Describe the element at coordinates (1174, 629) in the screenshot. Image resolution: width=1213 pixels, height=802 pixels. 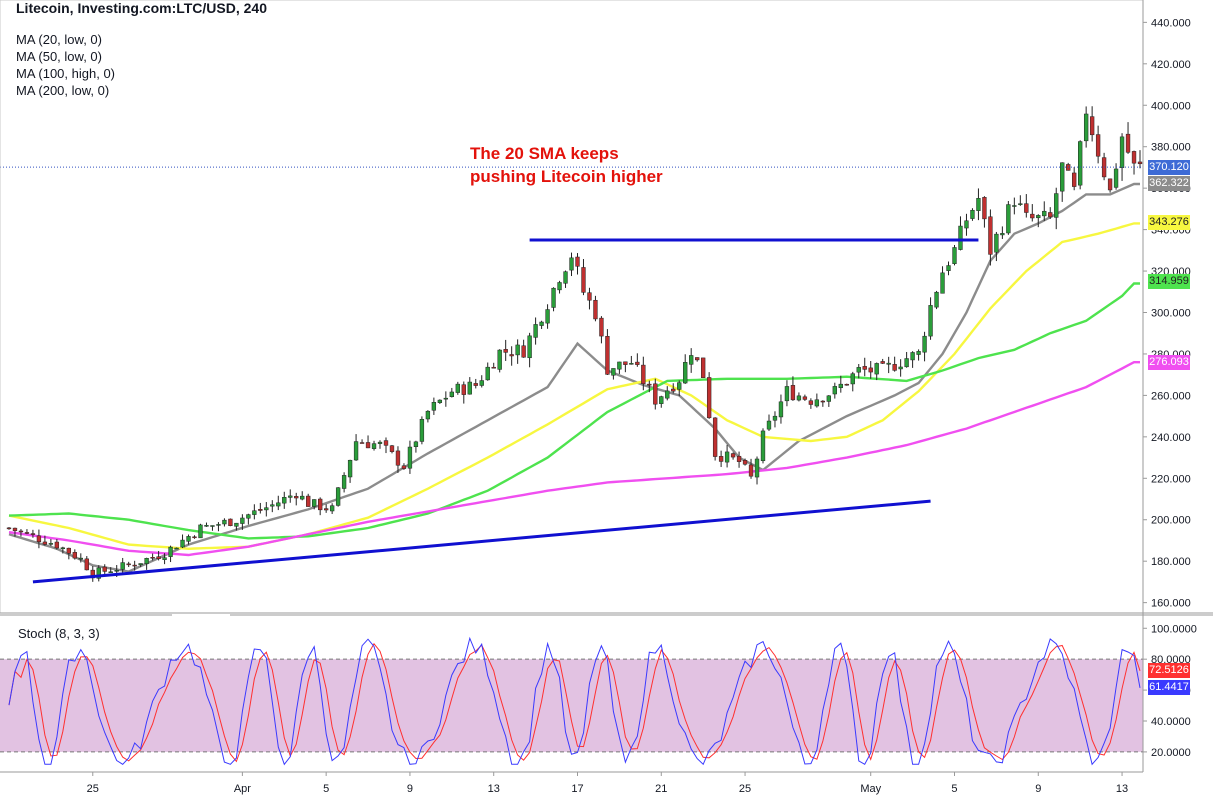
I see `stoch-tick-label: 100.0000` at that location.